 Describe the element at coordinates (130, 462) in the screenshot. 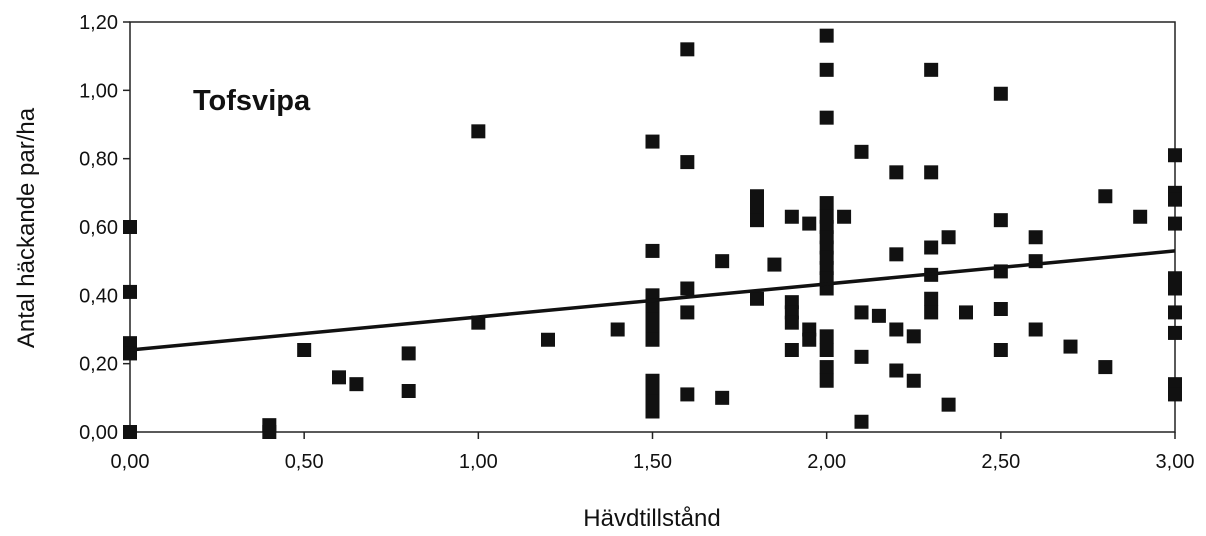

I see `x-tick-label: 0,00` at that location.